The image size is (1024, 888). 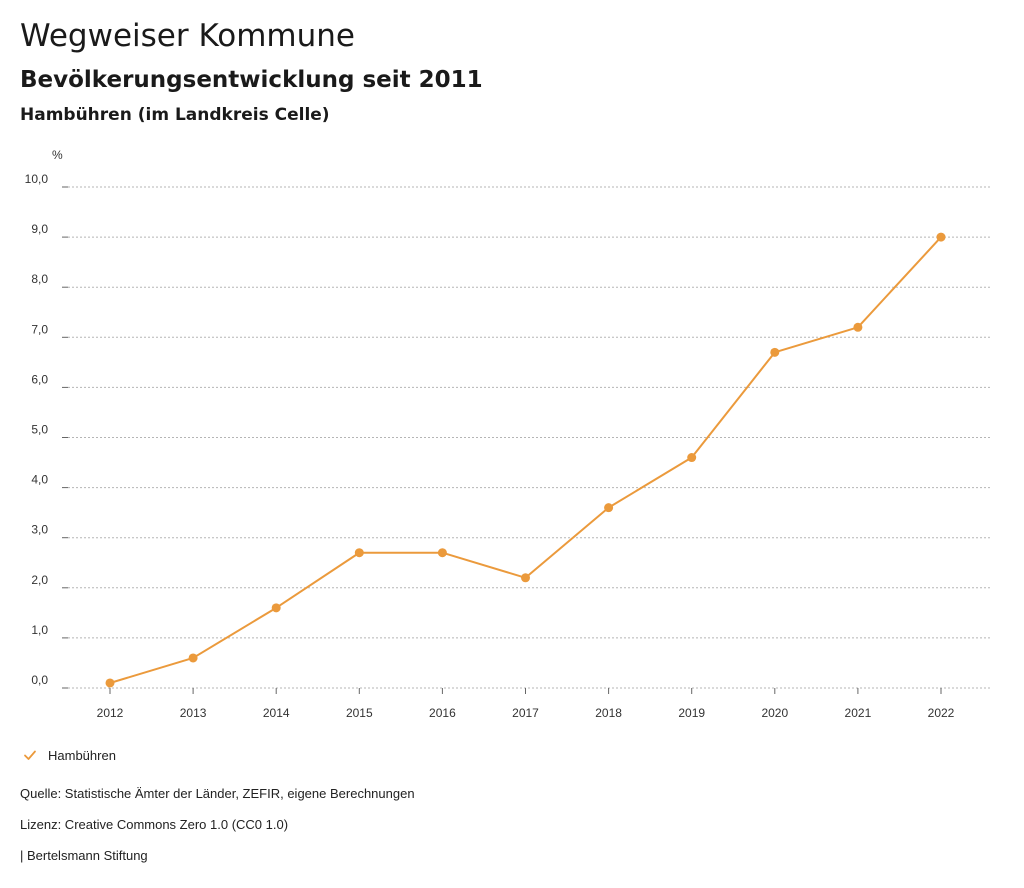 I want to click on x-tick-label: 2015, so click(x=359, y=713).